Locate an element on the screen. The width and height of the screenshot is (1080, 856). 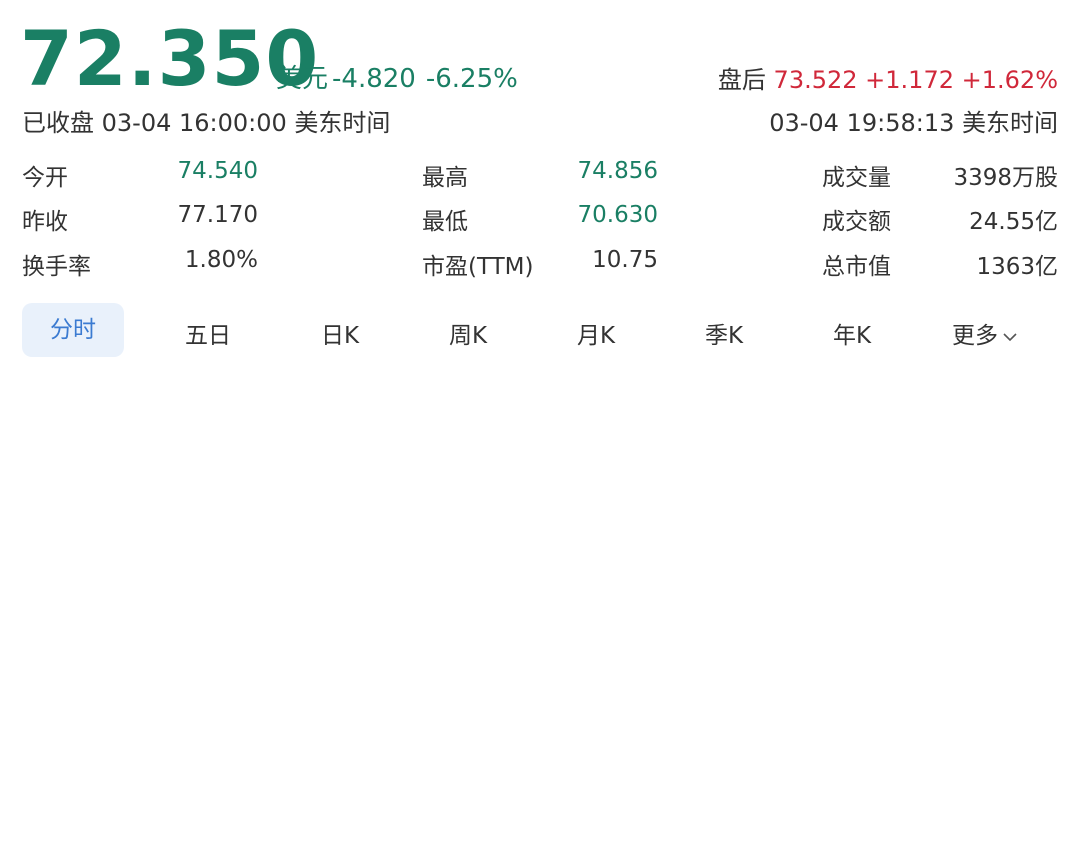
stat-value: 10.75 is located at coordinates (625, 260).